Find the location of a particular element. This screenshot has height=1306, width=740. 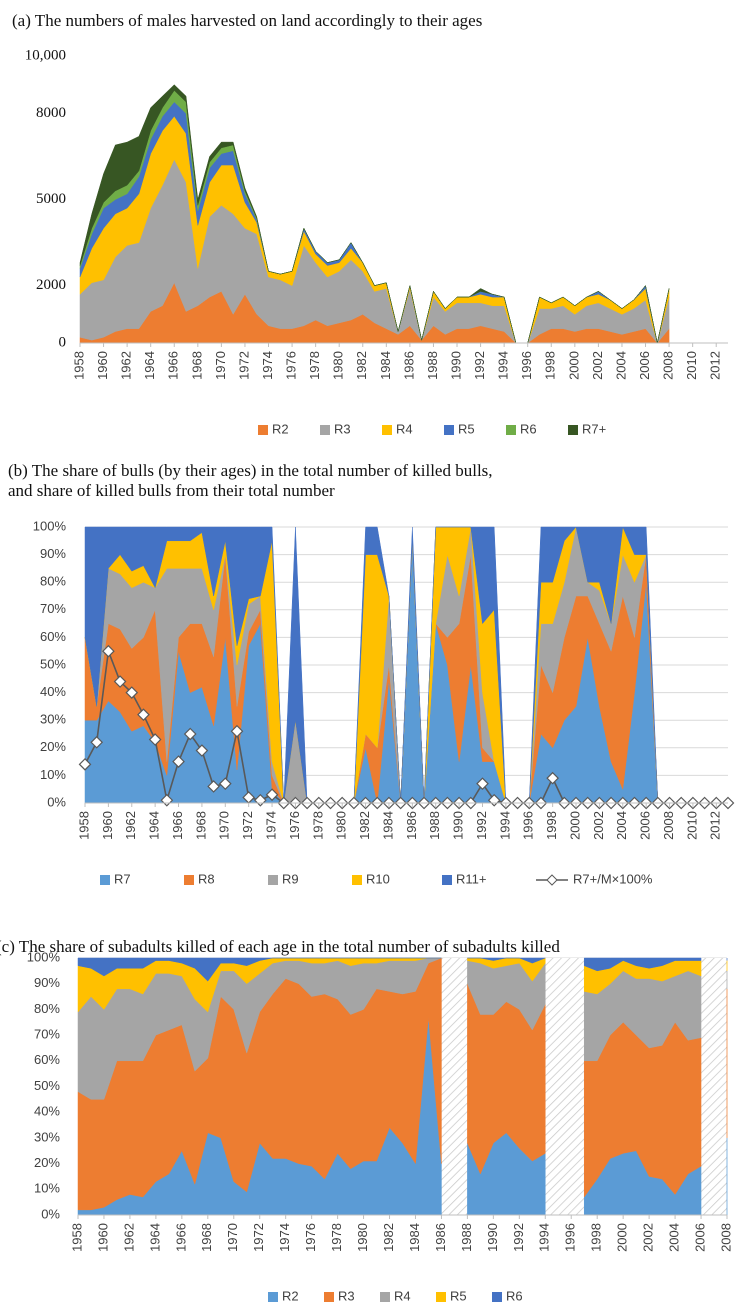

y-tick-label: 0% is located at coordinates (50, 1213).